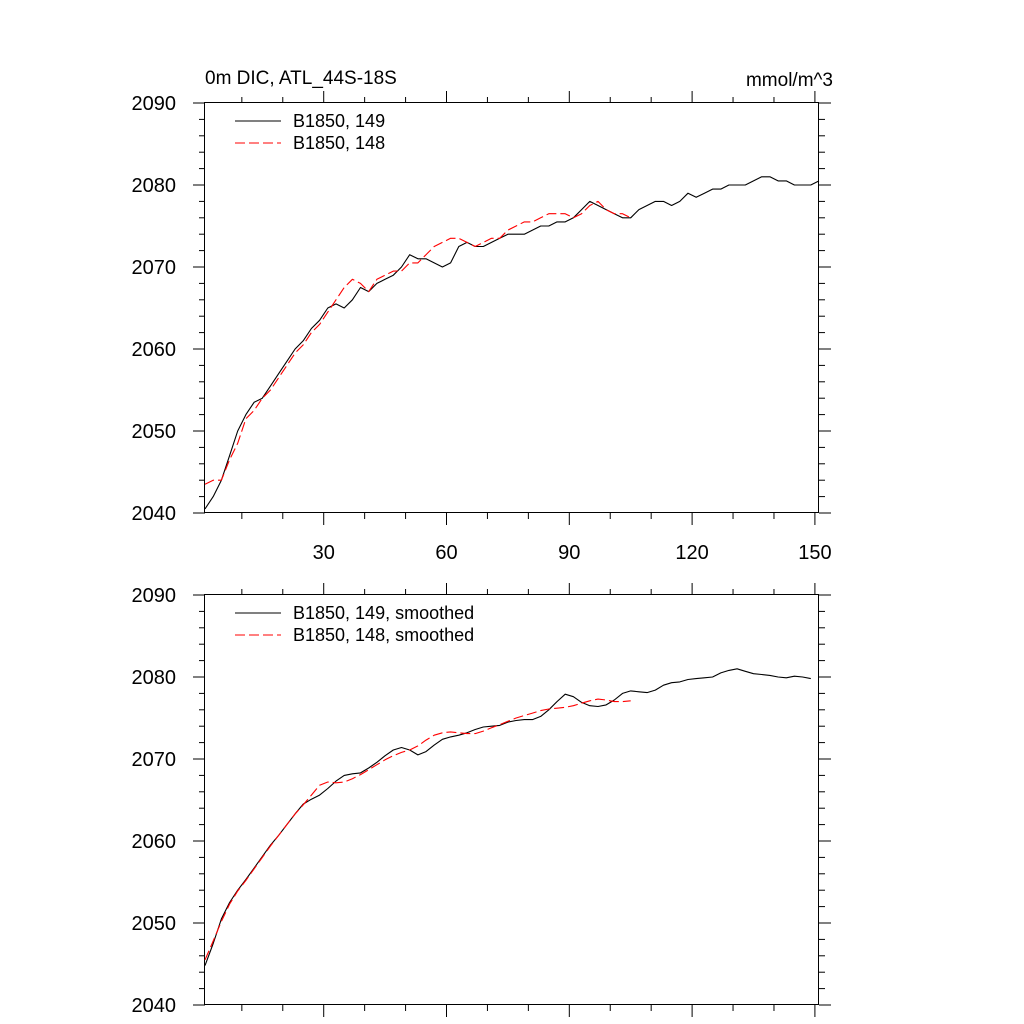 The height and width of the screenshot is (1024, 1024). Describe the element at coordinates (301, 78) in the screenshot. I see `chart-title: 0m DIC, ATL_44S-18S` at that location.